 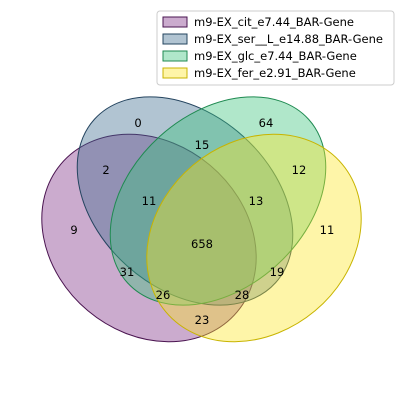 I want to click on region-label-cit-ser-glc: 11, so click(x=149, y=201).